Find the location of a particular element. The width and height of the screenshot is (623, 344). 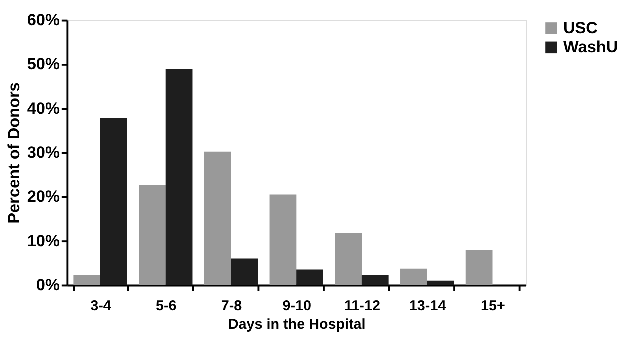

x-tick-label: 5-6 is located at coordinates (166, 306).